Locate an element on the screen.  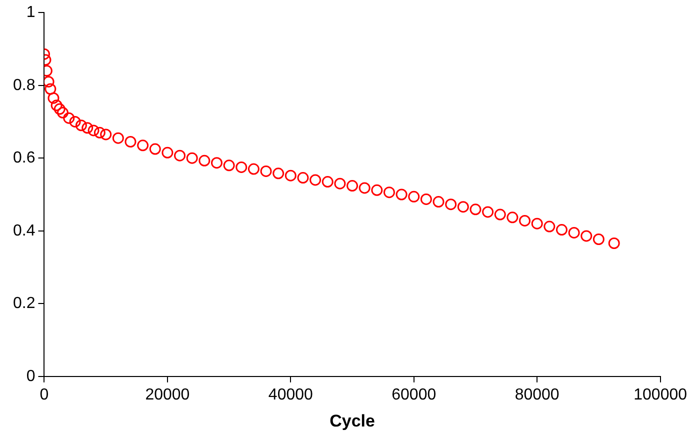
x-tick-label: 60000 is located at coordinates (414, 395).